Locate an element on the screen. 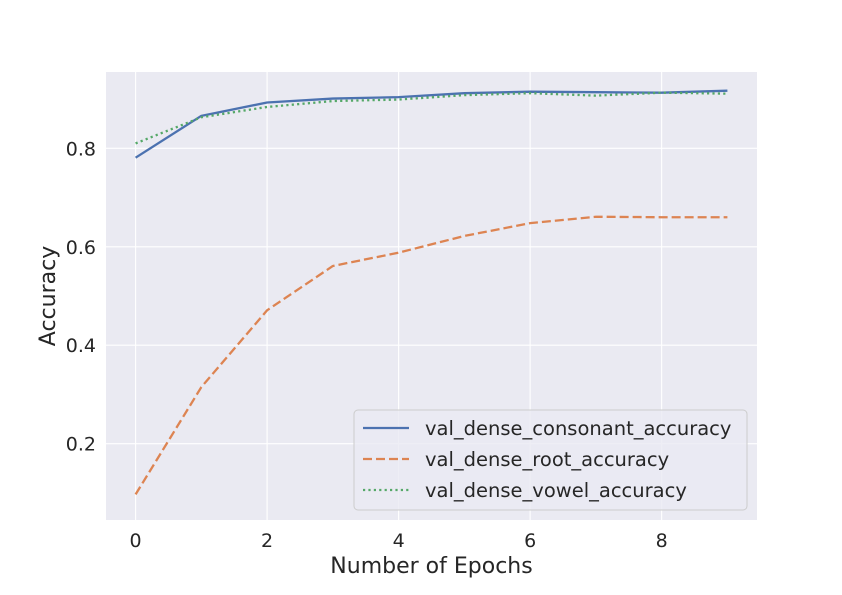 This screenshot has height=595, width=842. x-tick-label: 6 is located at coordinates (530, 541).